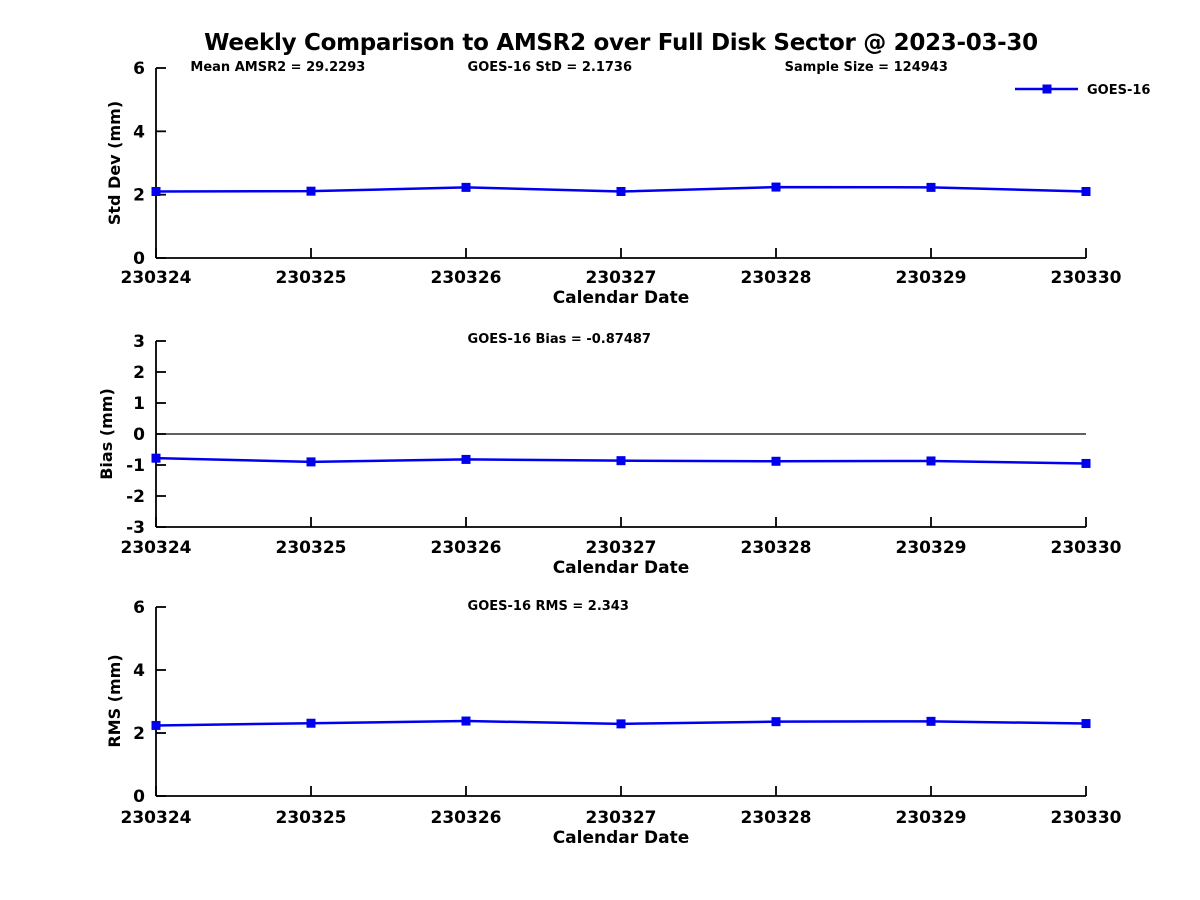  I want to click on annotation: GOES-16 RMS = 2.343, so click(548, 606).